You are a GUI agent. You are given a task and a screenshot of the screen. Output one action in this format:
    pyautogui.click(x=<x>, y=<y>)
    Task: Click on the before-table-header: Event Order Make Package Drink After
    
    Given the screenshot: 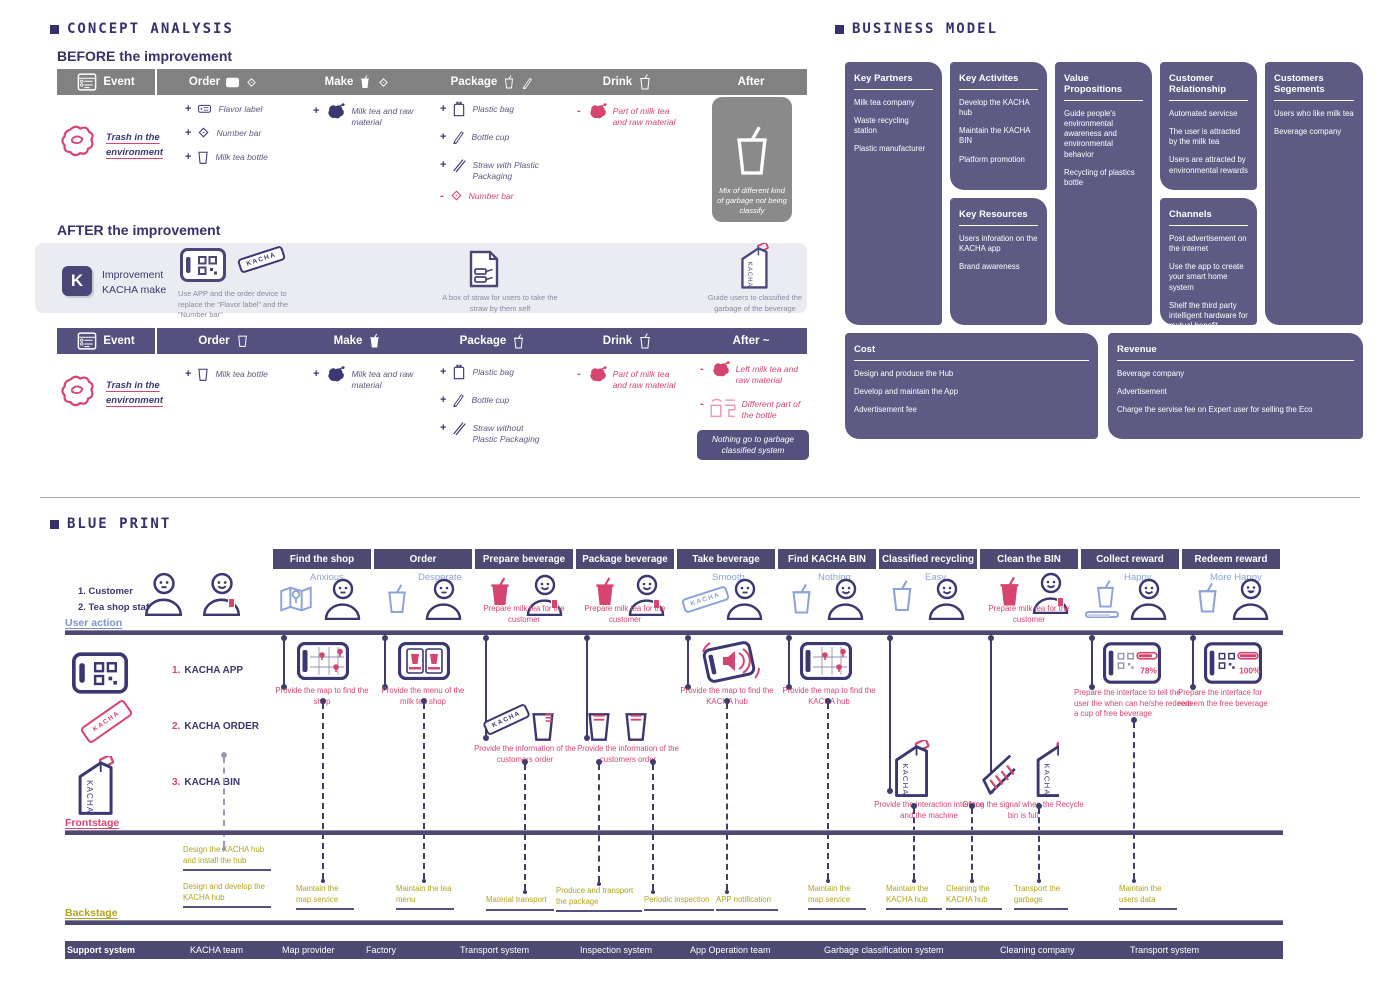 What is the action you would take?
    pyautogui.click(x=432, y=82)
    